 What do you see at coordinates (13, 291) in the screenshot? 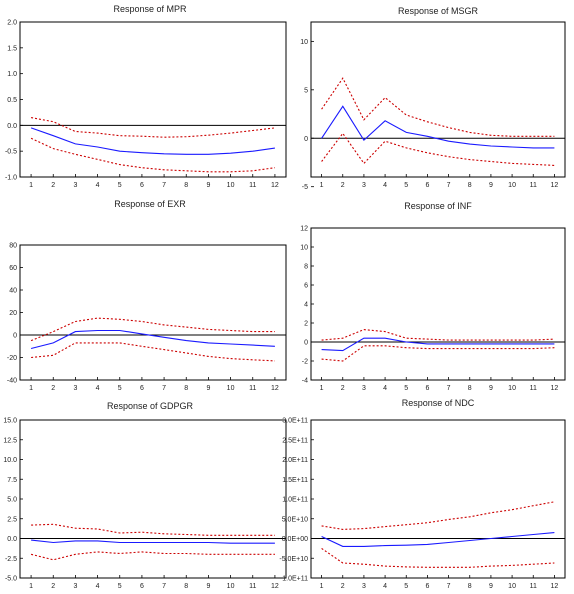
I see `y-tick-label: 40` at bounding box center [13, 291].